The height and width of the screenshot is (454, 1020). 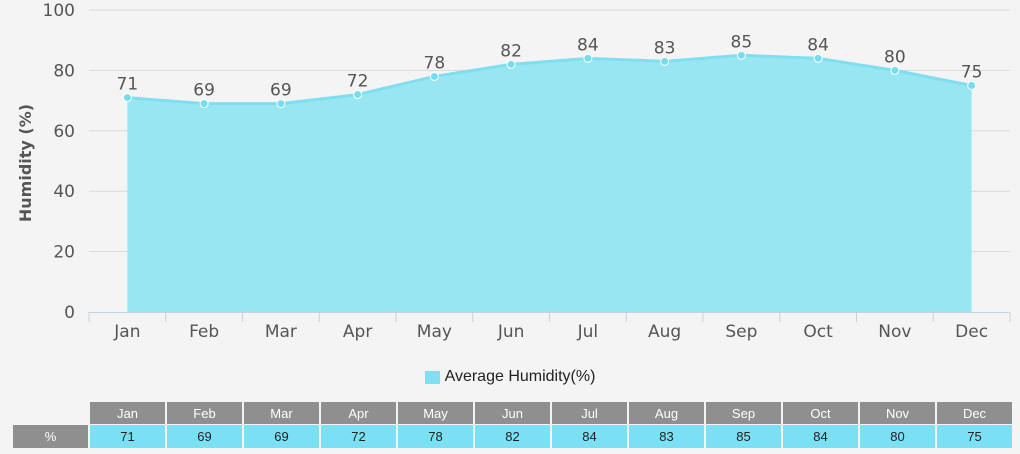 What do you see at coordinates (820, 413) in the screenshot?
I see `table-month-header: Oct` at bounding box center [820, 413].